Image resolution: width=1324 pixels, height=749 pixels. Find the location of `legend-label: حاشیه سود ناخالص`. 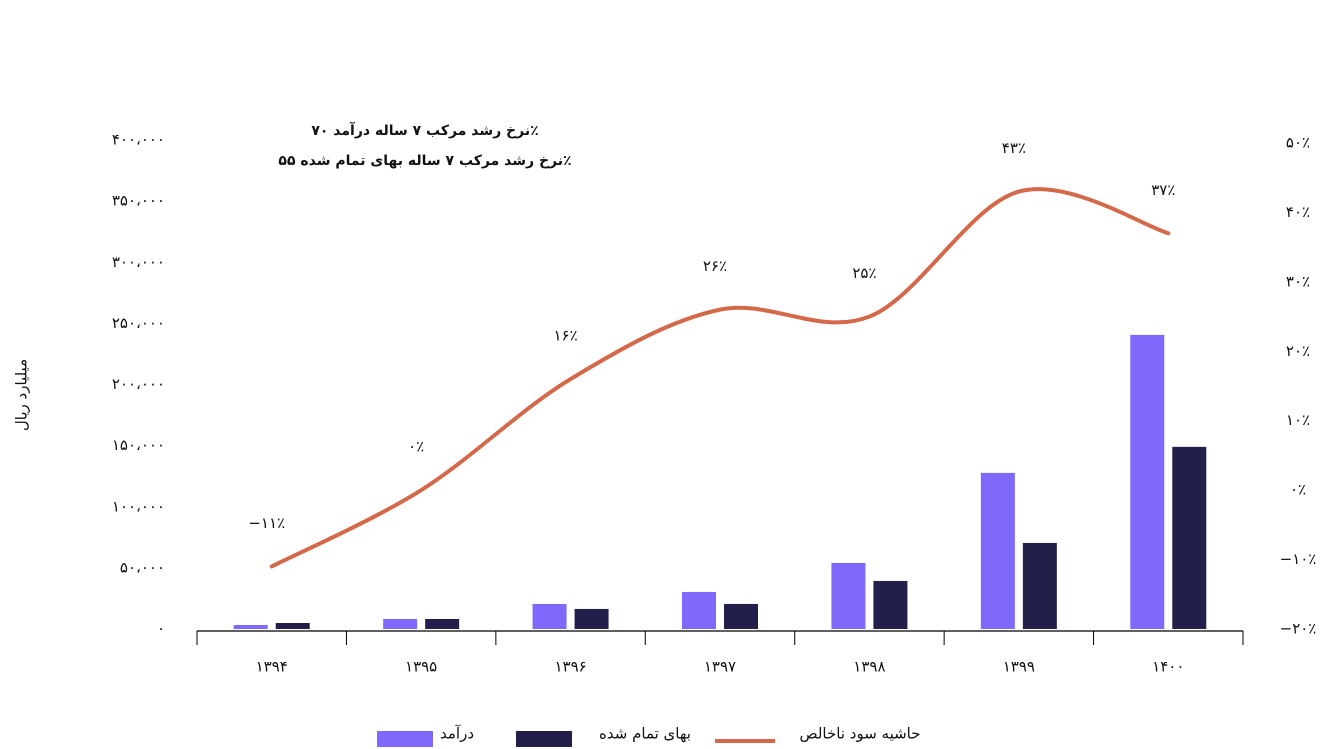

legend-label: حاشیه سود ناخالص is located at coordinates (859, 734).